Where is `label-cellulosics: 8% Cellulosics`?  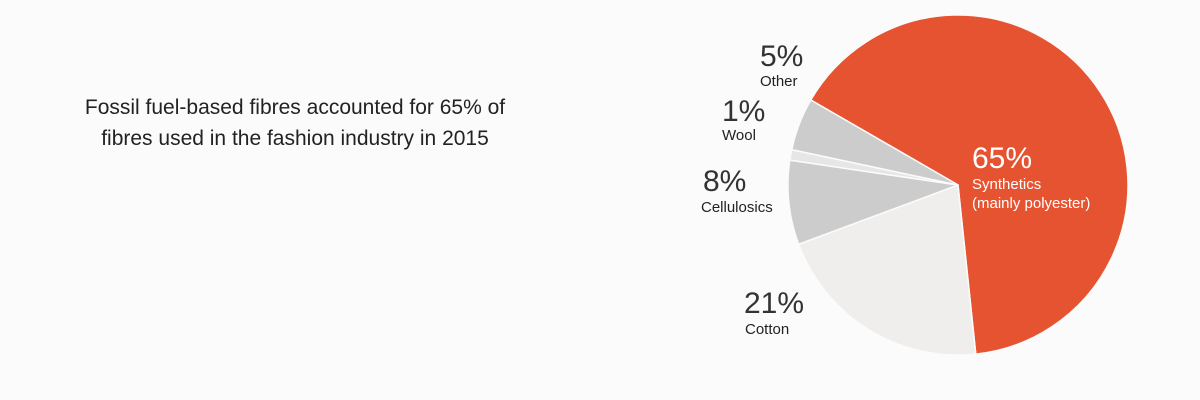 label-cellulosics: 8% Cellulosics is located at coordinates (737, 190).